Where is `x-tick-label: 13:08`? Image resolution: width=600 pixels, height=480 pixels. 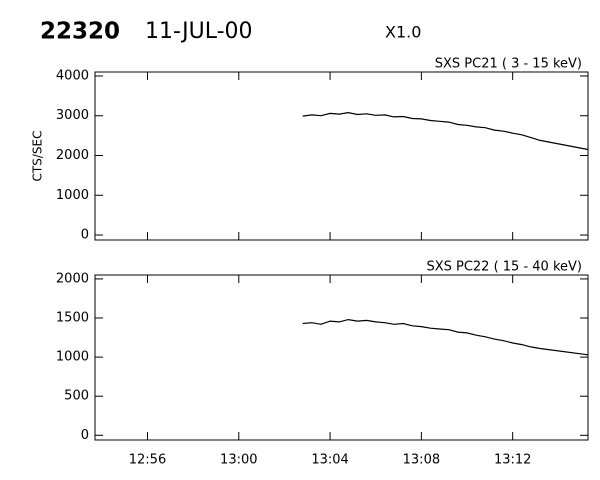
x-tick-label: 13:08 is located at coordinates (421, 460).